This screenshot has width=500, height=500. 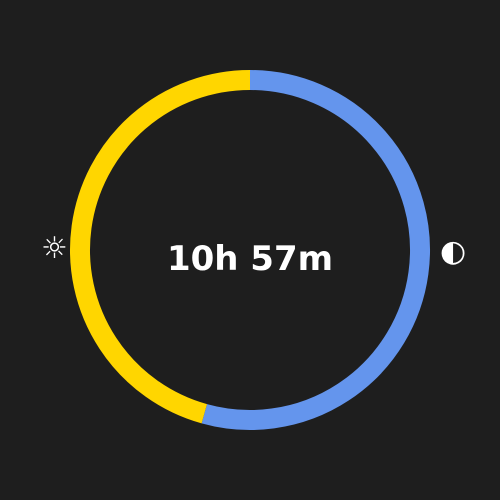 I want to click on half-circle-icon: ◐, so click(x=453, y=251).